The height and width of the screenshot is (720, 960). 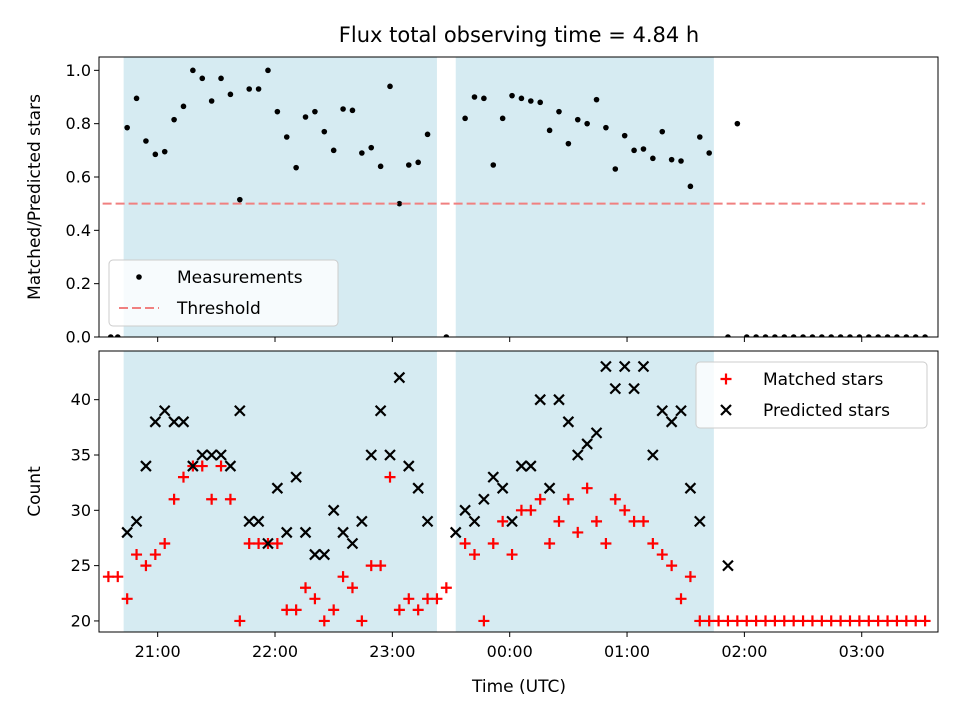 What do you see at coordinates (81, 565) in the screenshot?
I see `y-tick-label: 25` at bounding box center [81, 565].